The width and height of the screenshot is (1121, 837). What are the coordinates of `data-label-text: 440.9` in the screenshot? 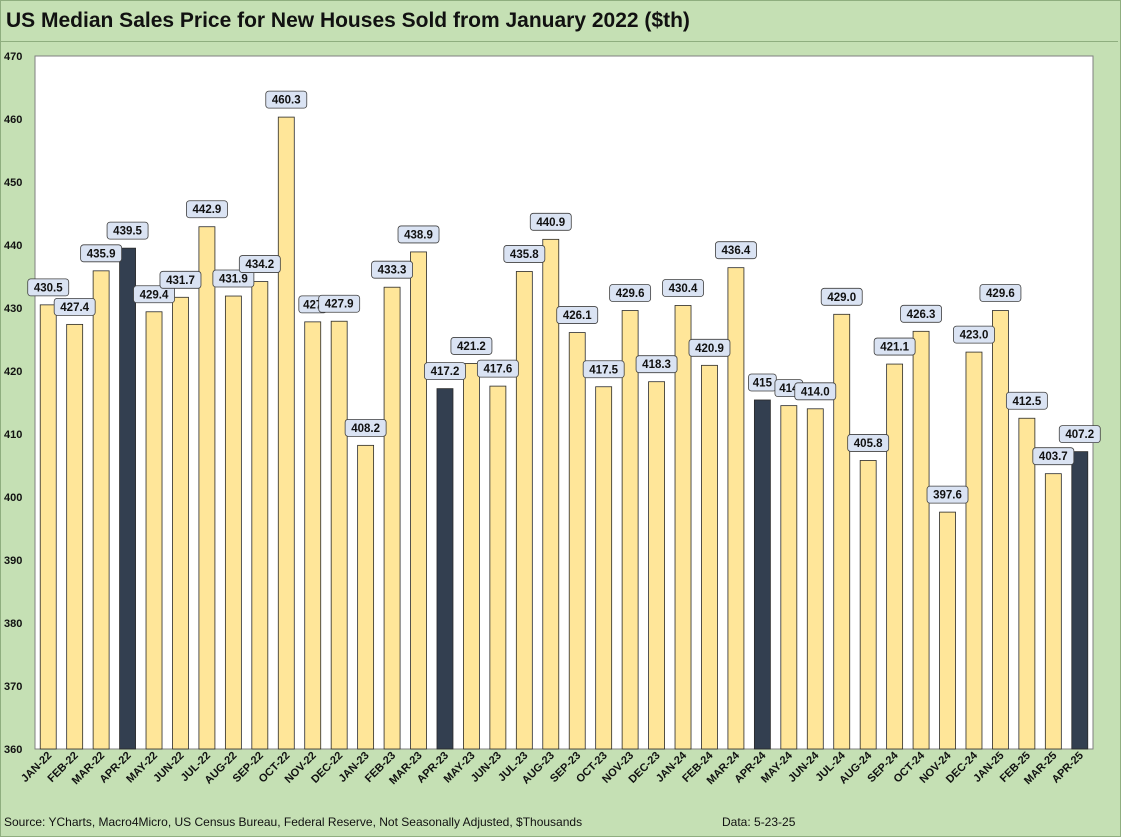 It's located at (550, 223).